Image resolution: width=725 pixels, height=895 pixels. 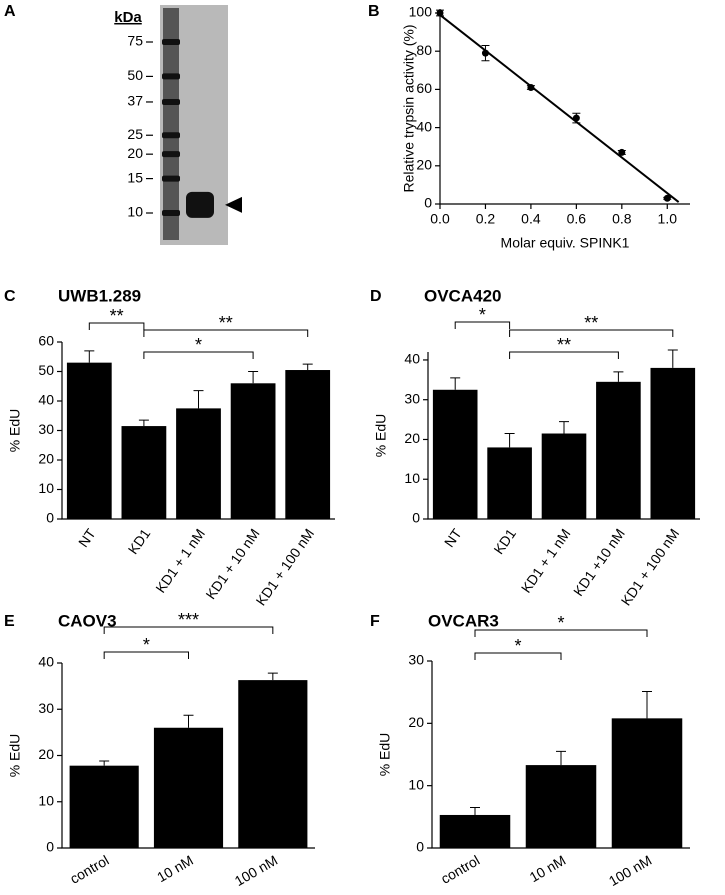 What do you see at coordinates (599, 562) in the screenshot?
I see `x-tick-label: KD1 +10 nM` at bounding box center [599, 562].